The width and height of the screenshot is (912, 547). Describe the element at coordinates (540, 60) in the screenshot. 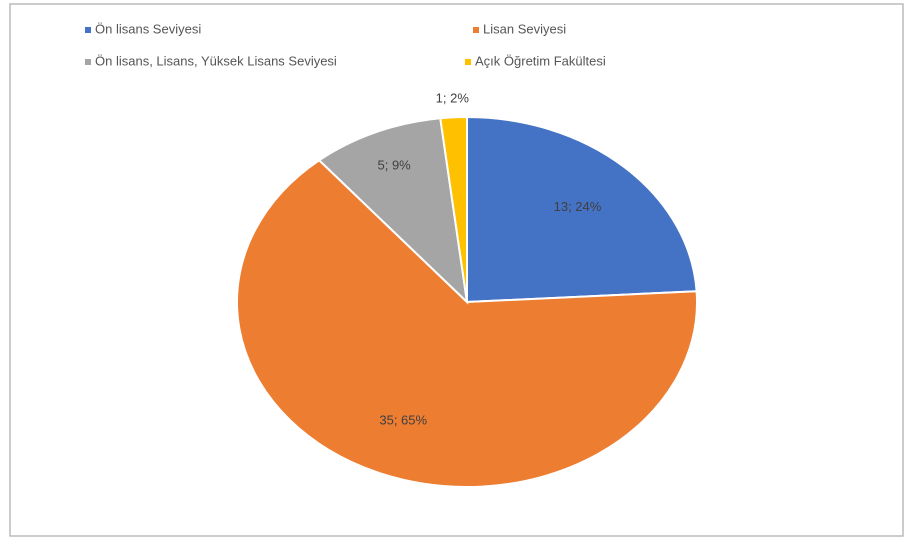

I see `legend-label: Açık Öğretim Fakültesi` at that location.